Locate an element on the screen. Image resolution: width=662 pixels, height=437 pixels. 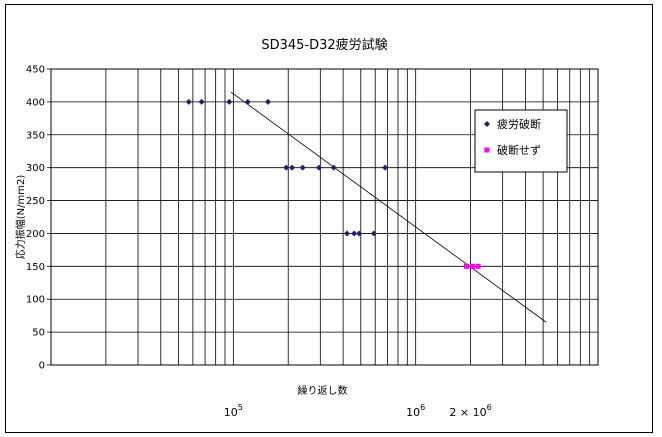
y-tick-label: 50 is located at coordinates (38, 333).